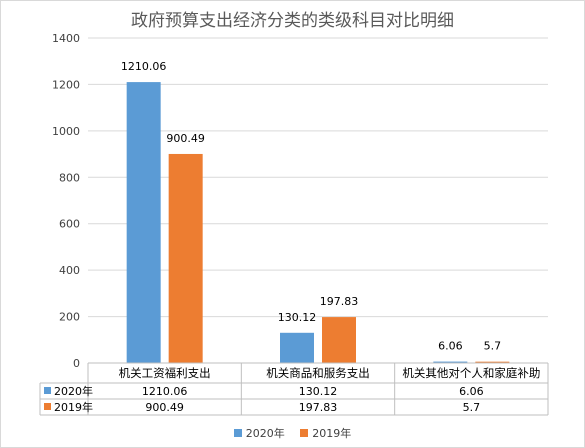  I want to click on y-tick-label: 600, so click(69, 224).